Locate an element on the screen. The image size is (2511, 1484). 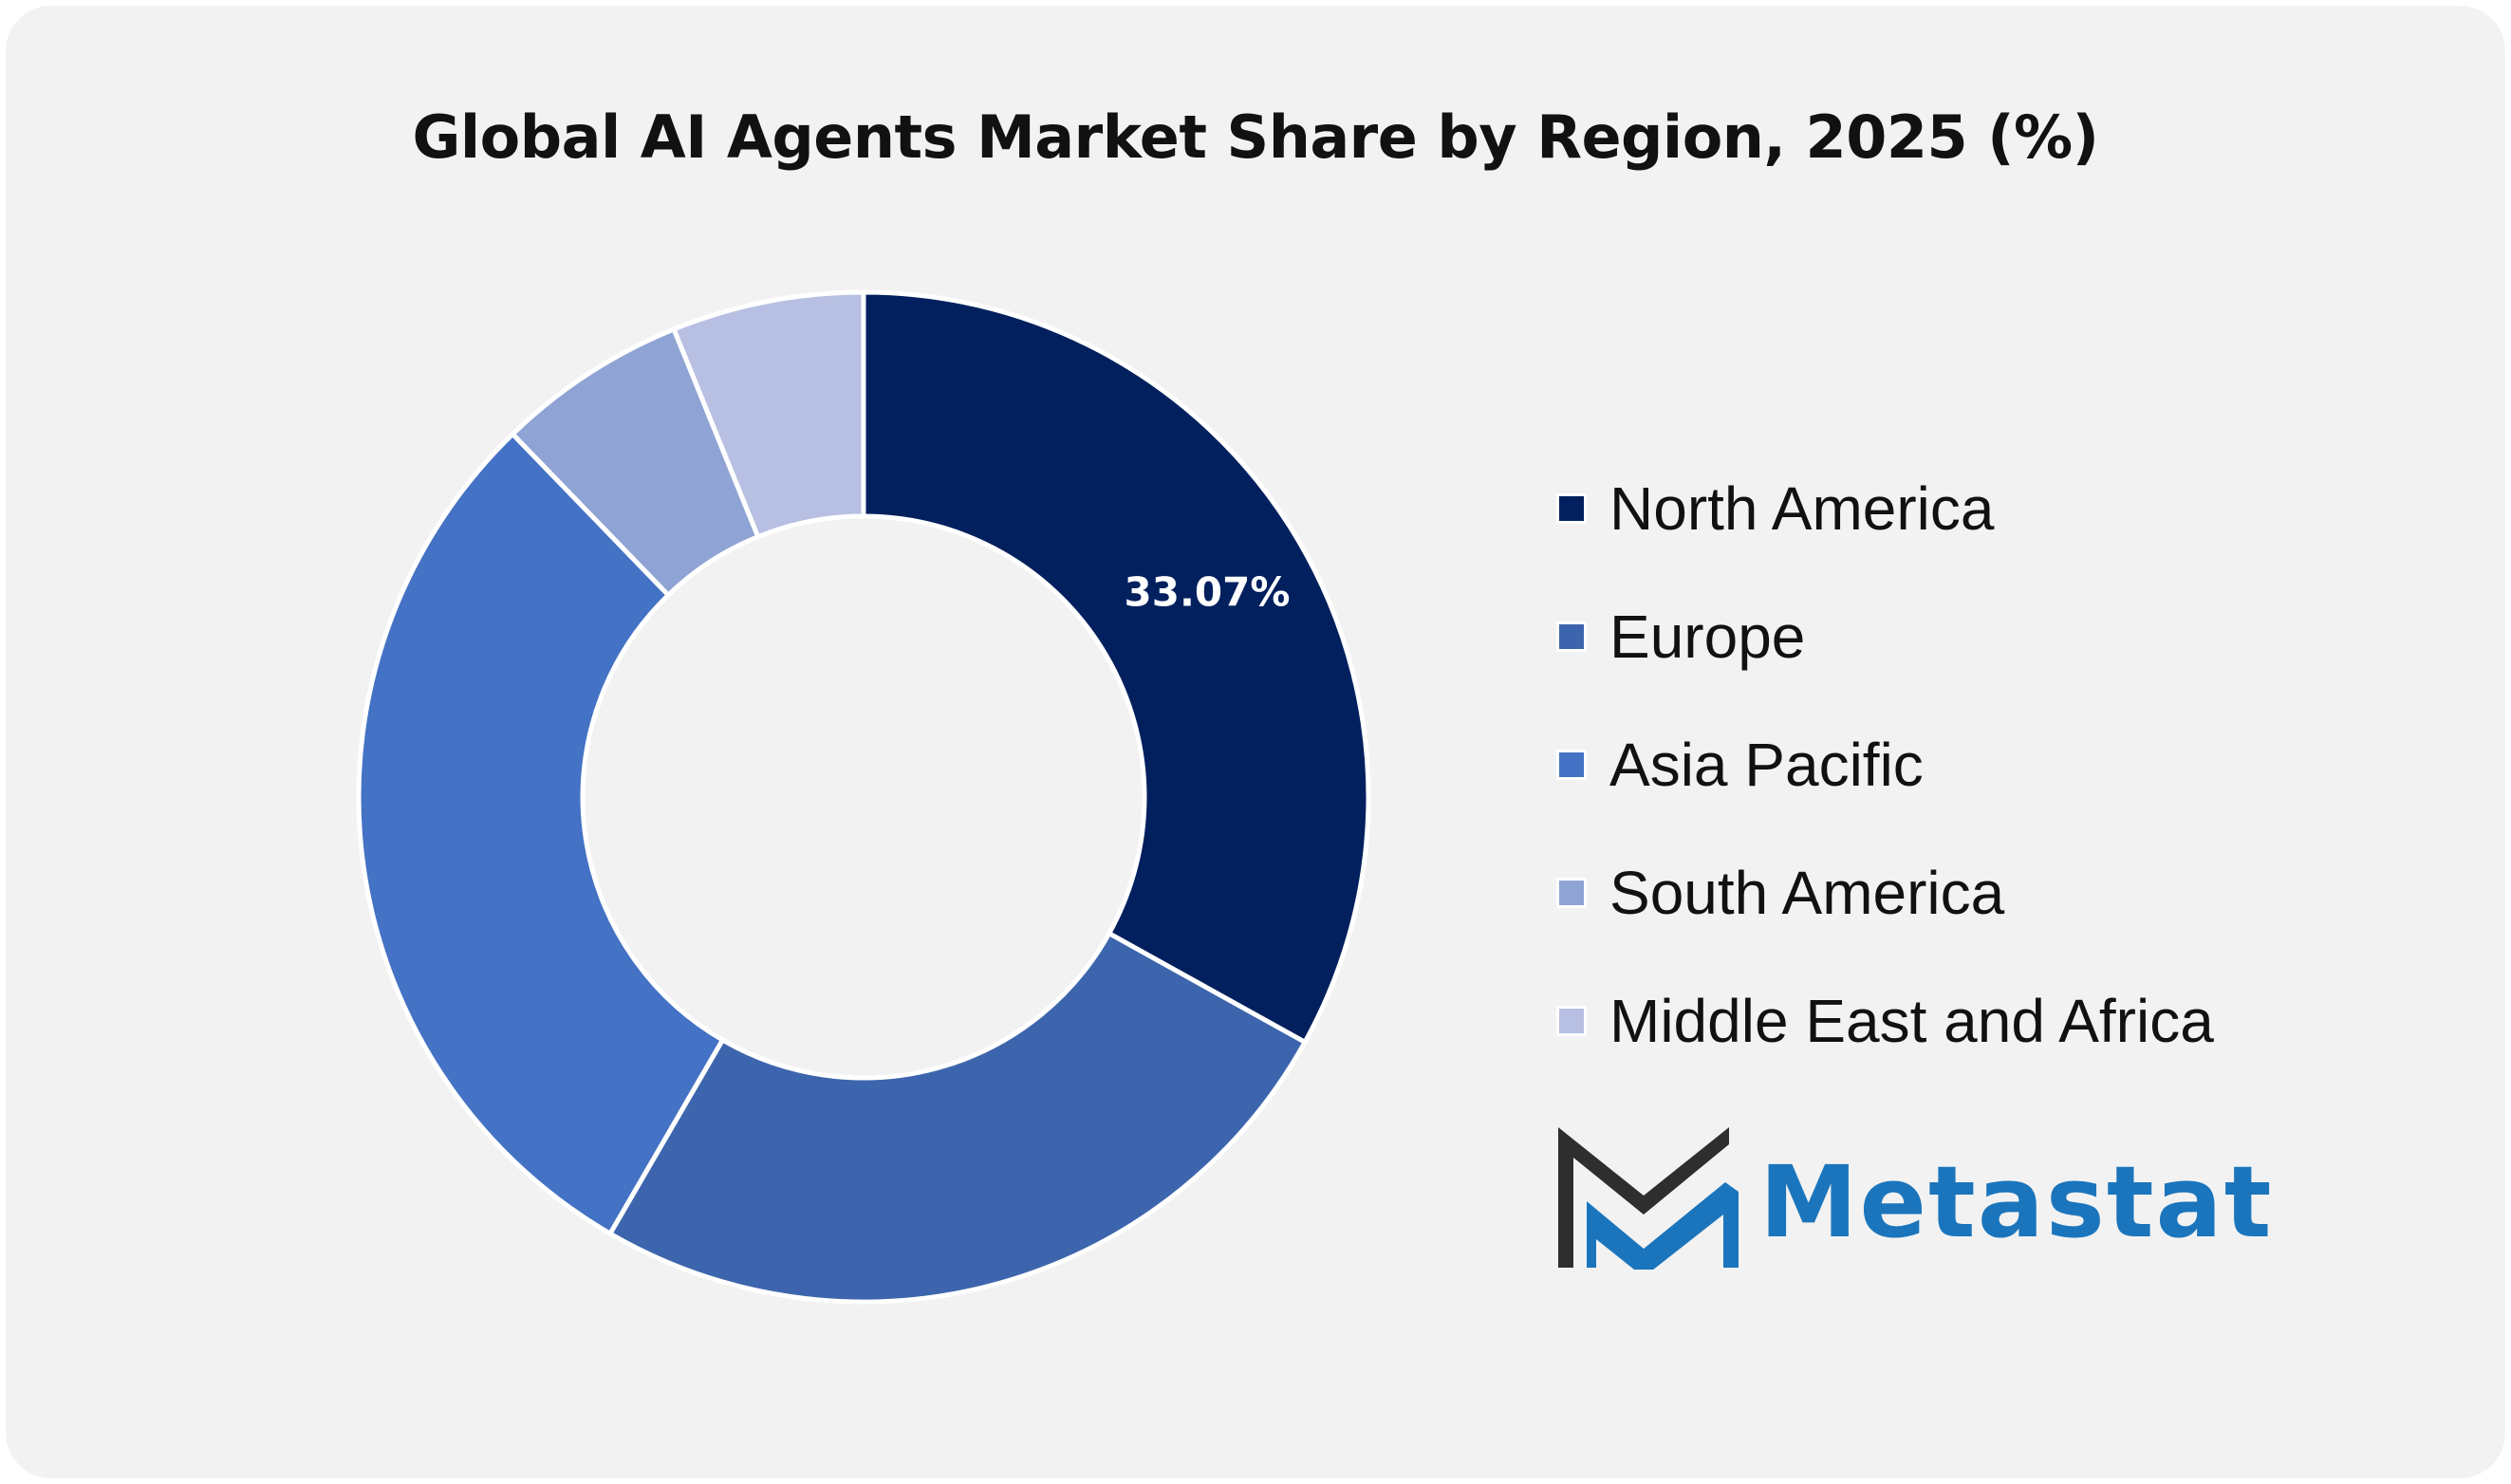
donut-slice-middle-east-and-africa is located at coordinates (768, 414).